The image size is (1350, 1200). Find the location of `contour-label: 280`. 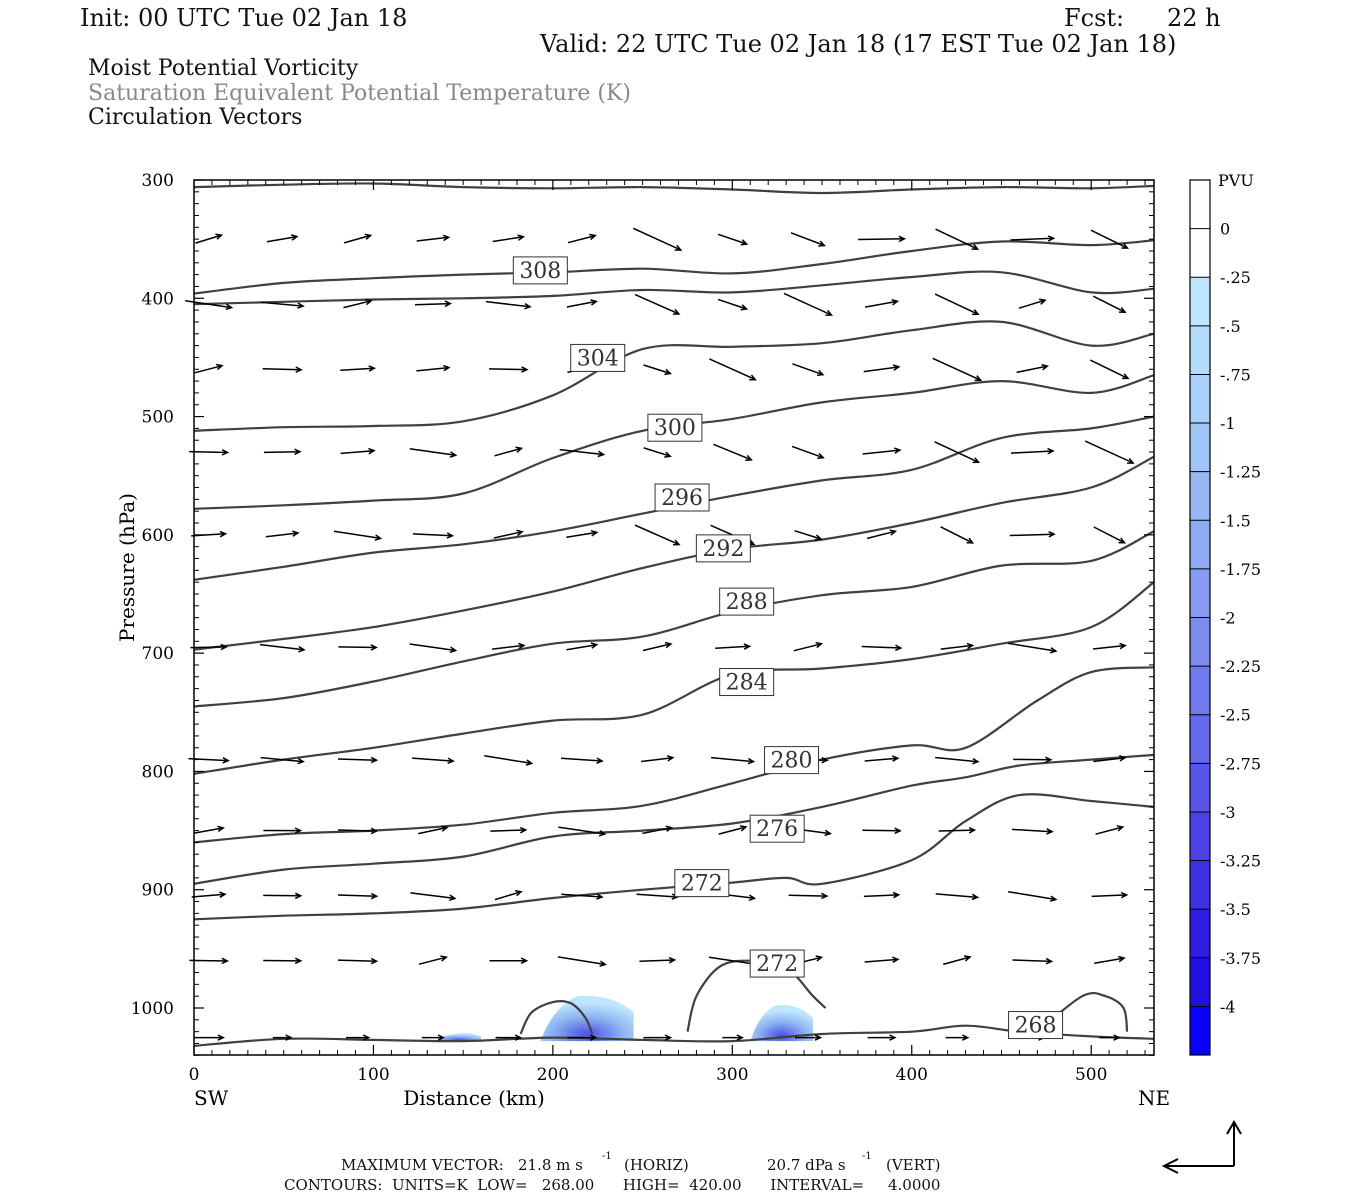

contour-label: 280 is located at coordinates (792, 761).